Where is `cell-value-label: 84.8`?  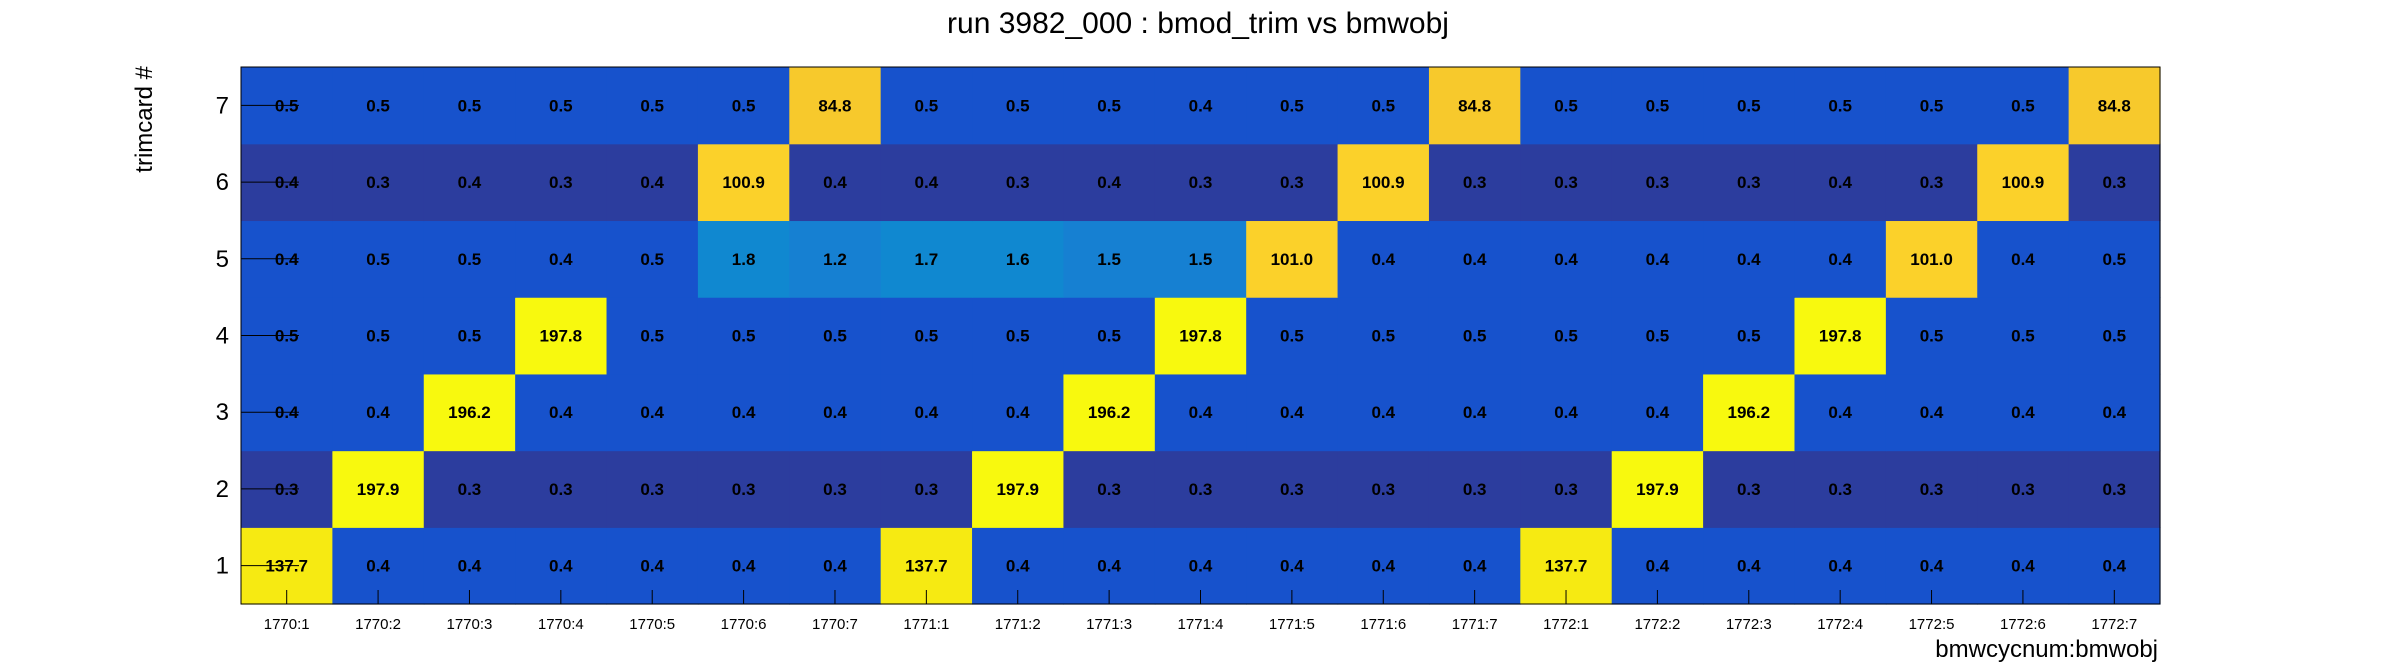 cell-value-label: 84.8 is located at coordinates (2114, 105).